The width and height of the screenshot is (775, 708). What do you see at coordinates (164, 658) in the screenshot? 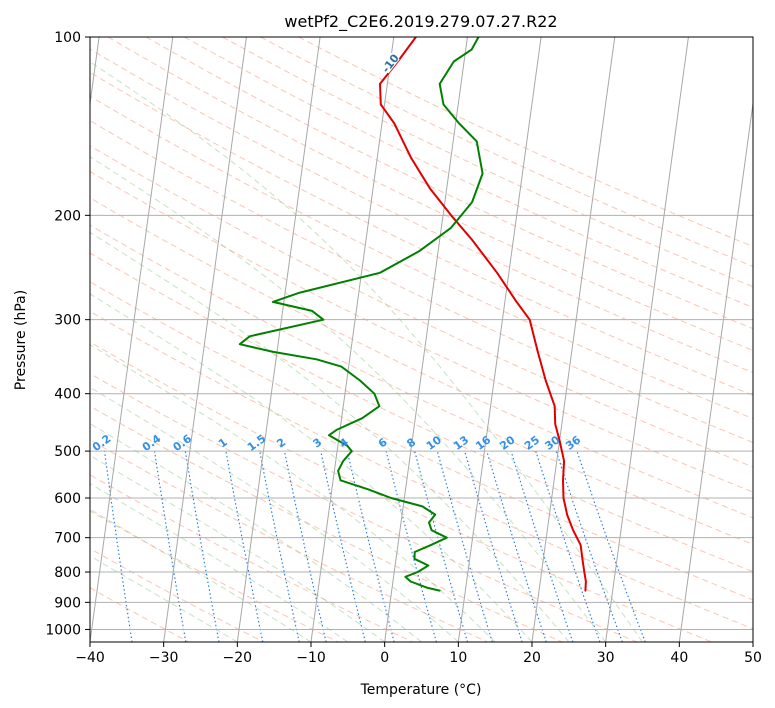
I see `x-tick-label: −30` at bounding box center [164, 658].